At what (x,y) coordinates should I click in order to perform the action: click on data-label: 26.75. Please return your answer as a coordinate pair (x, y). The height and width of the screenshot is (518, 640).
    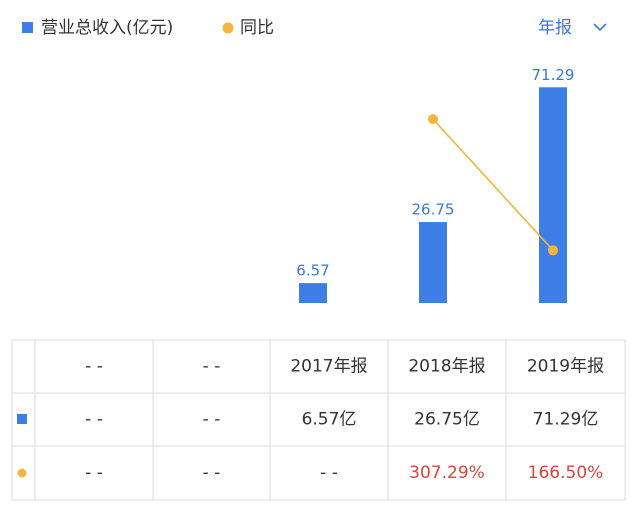
    Looking at the image, I should click on (433, 210).